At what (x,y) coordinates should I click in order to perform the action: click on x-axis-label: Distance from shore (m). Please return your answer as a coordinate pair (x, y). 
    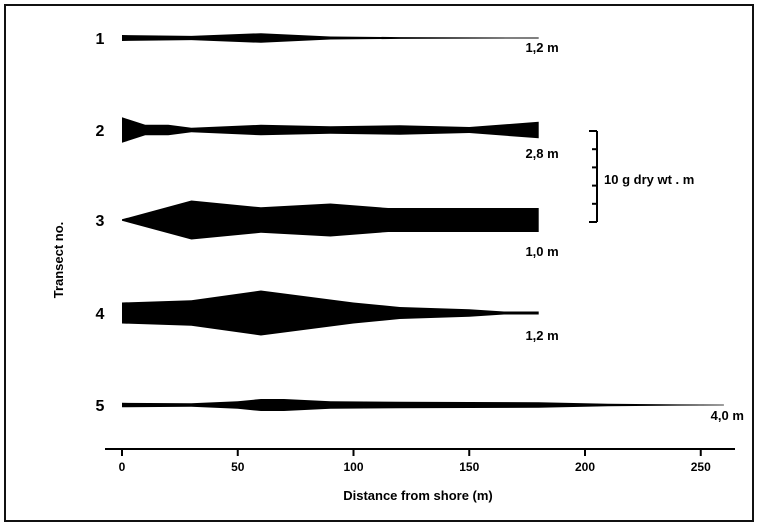
    Looking at the image, I should click on (418, 495).